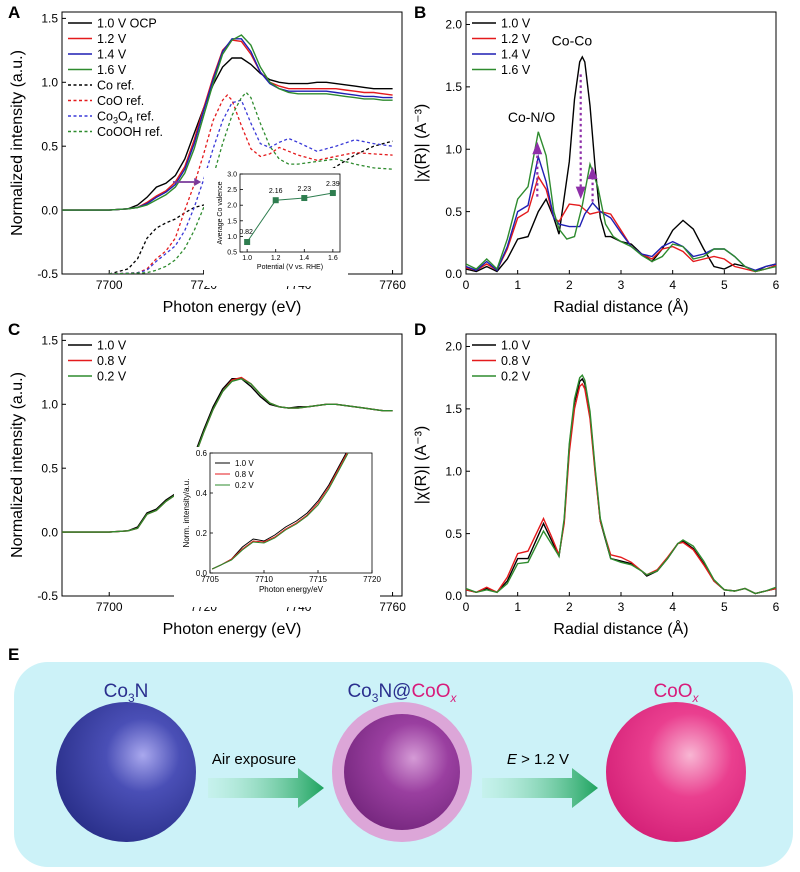 The width and height of the screenshot is (800, 872). Describe the element at coordinates (290, 267) in the screenshot. I see `chart-a-inset-xlabel: Potential (V vs. RHE)` at that location.